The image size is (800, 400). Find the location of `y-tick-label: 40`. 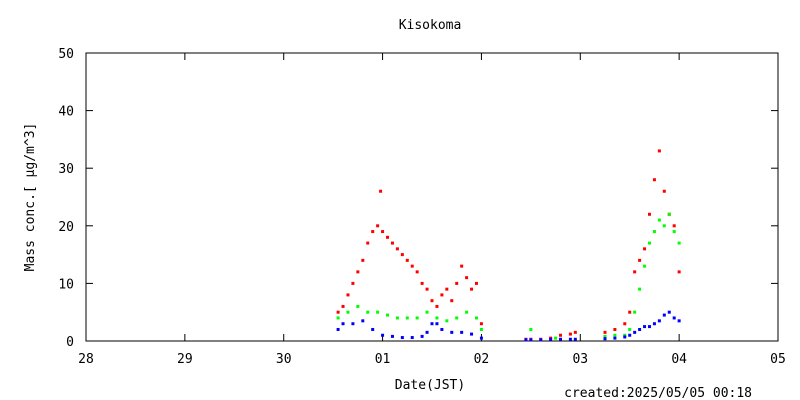

y-tick-label: 40 is located at coordinates (66, 112).